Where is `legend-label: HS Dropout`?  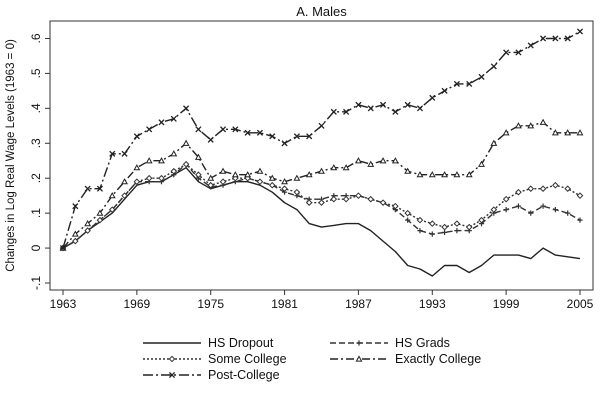
legend-label: HS Dropout is located at coordinates (241, 343).